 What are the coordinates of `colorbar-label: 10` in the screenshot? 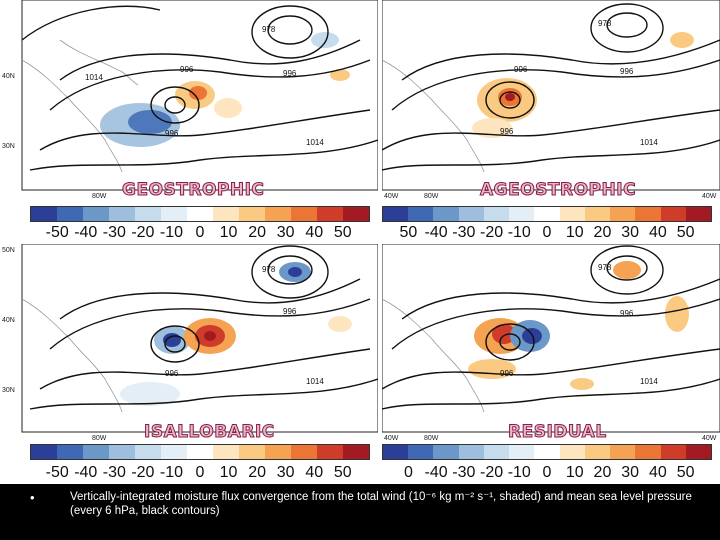 It's located at (228, 232).